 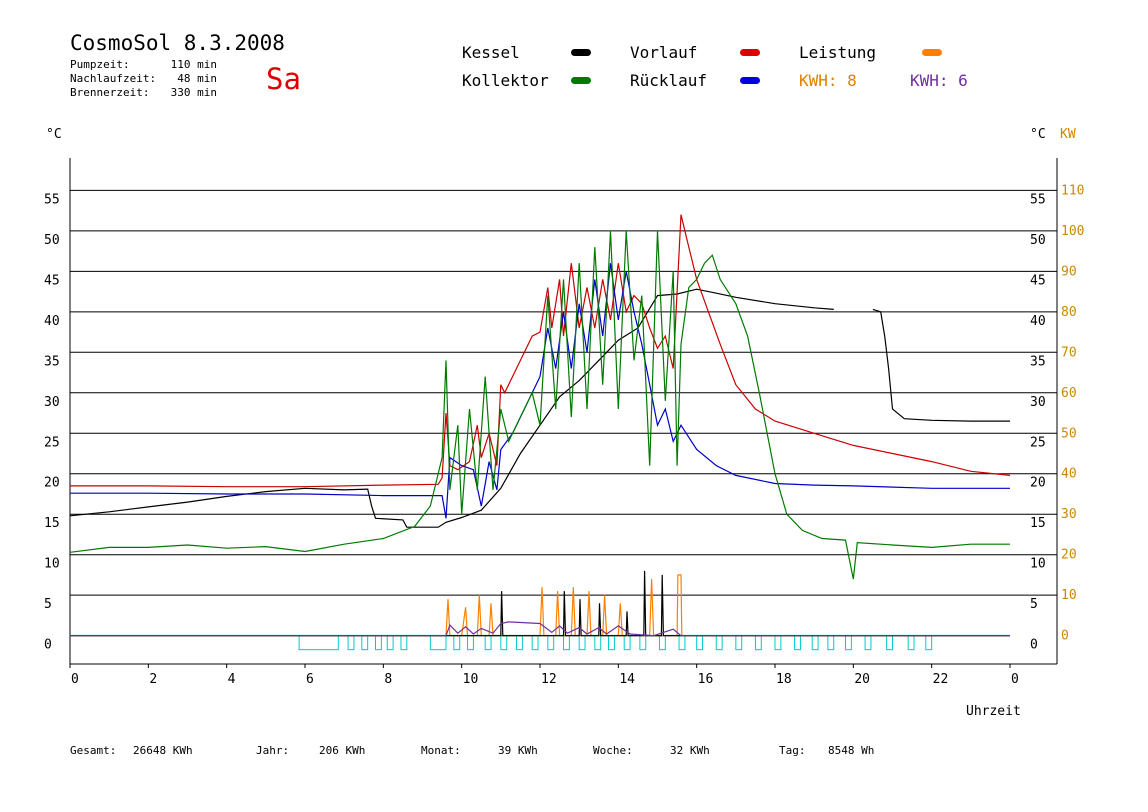 I want to click on y-tick-label-right-50: 50, so click(x=1038, y=240).